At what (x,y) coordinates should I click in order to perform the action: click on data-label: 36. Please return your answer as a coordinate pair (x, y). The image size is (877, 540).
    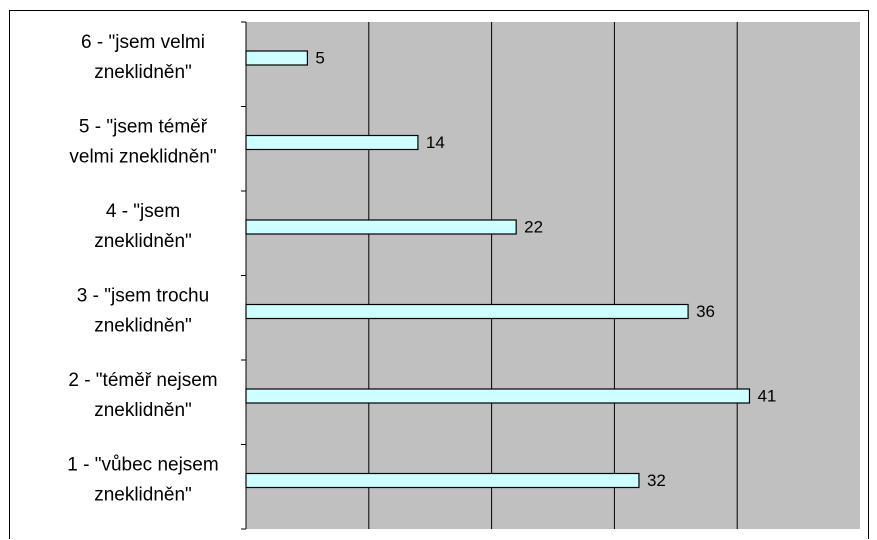
    Looking at the image, I should click on (705, 311).